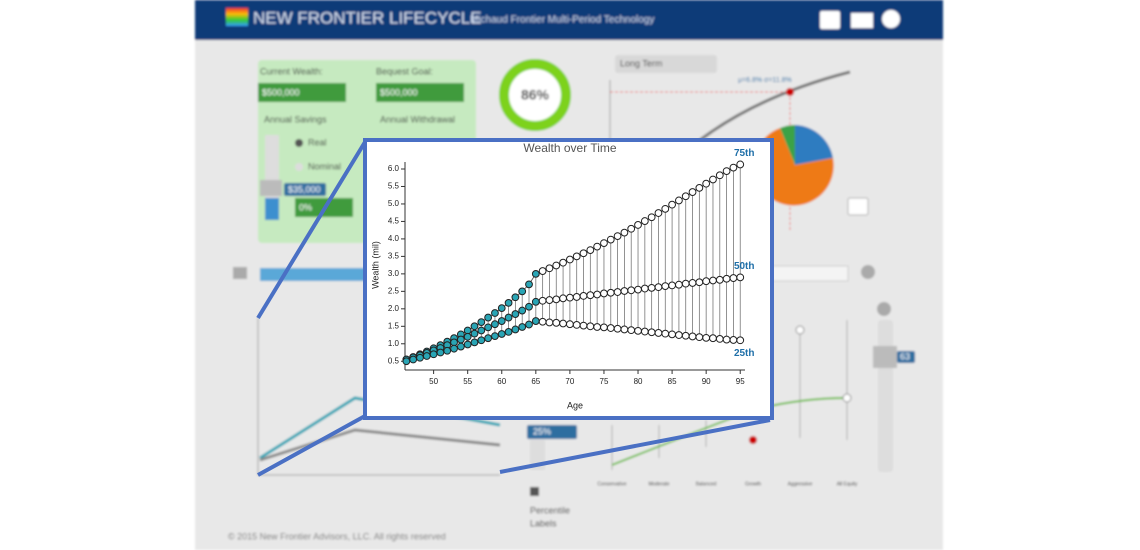 Image resolution: width=1140 pixels, height=550 pixels. Describe the element at coordinates (394, 186) in the screenshot. I see `y-tick-label: 5.5` at that location.